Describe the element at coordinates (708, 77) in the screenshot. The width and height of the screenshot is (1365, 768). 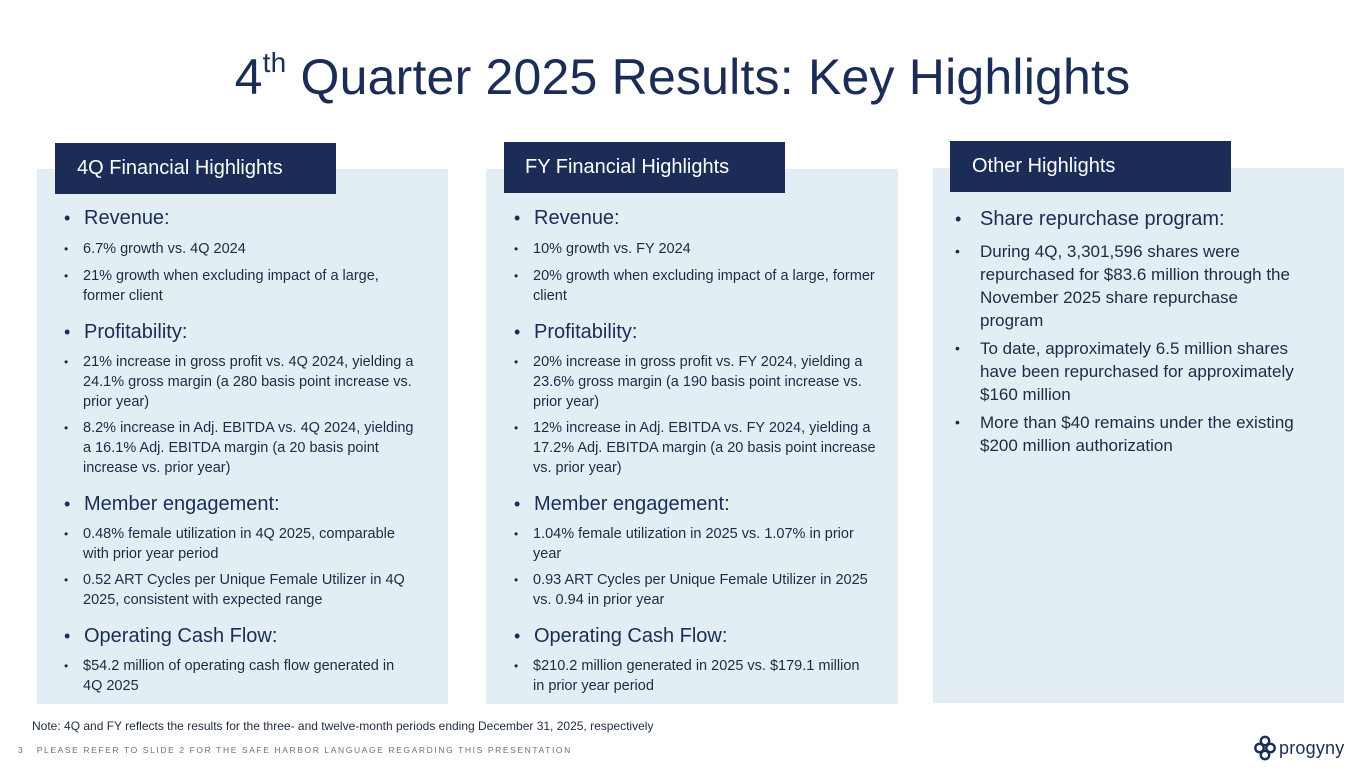
I see `title-text: Quarter 2025 Results: Key Highlights` at that location.